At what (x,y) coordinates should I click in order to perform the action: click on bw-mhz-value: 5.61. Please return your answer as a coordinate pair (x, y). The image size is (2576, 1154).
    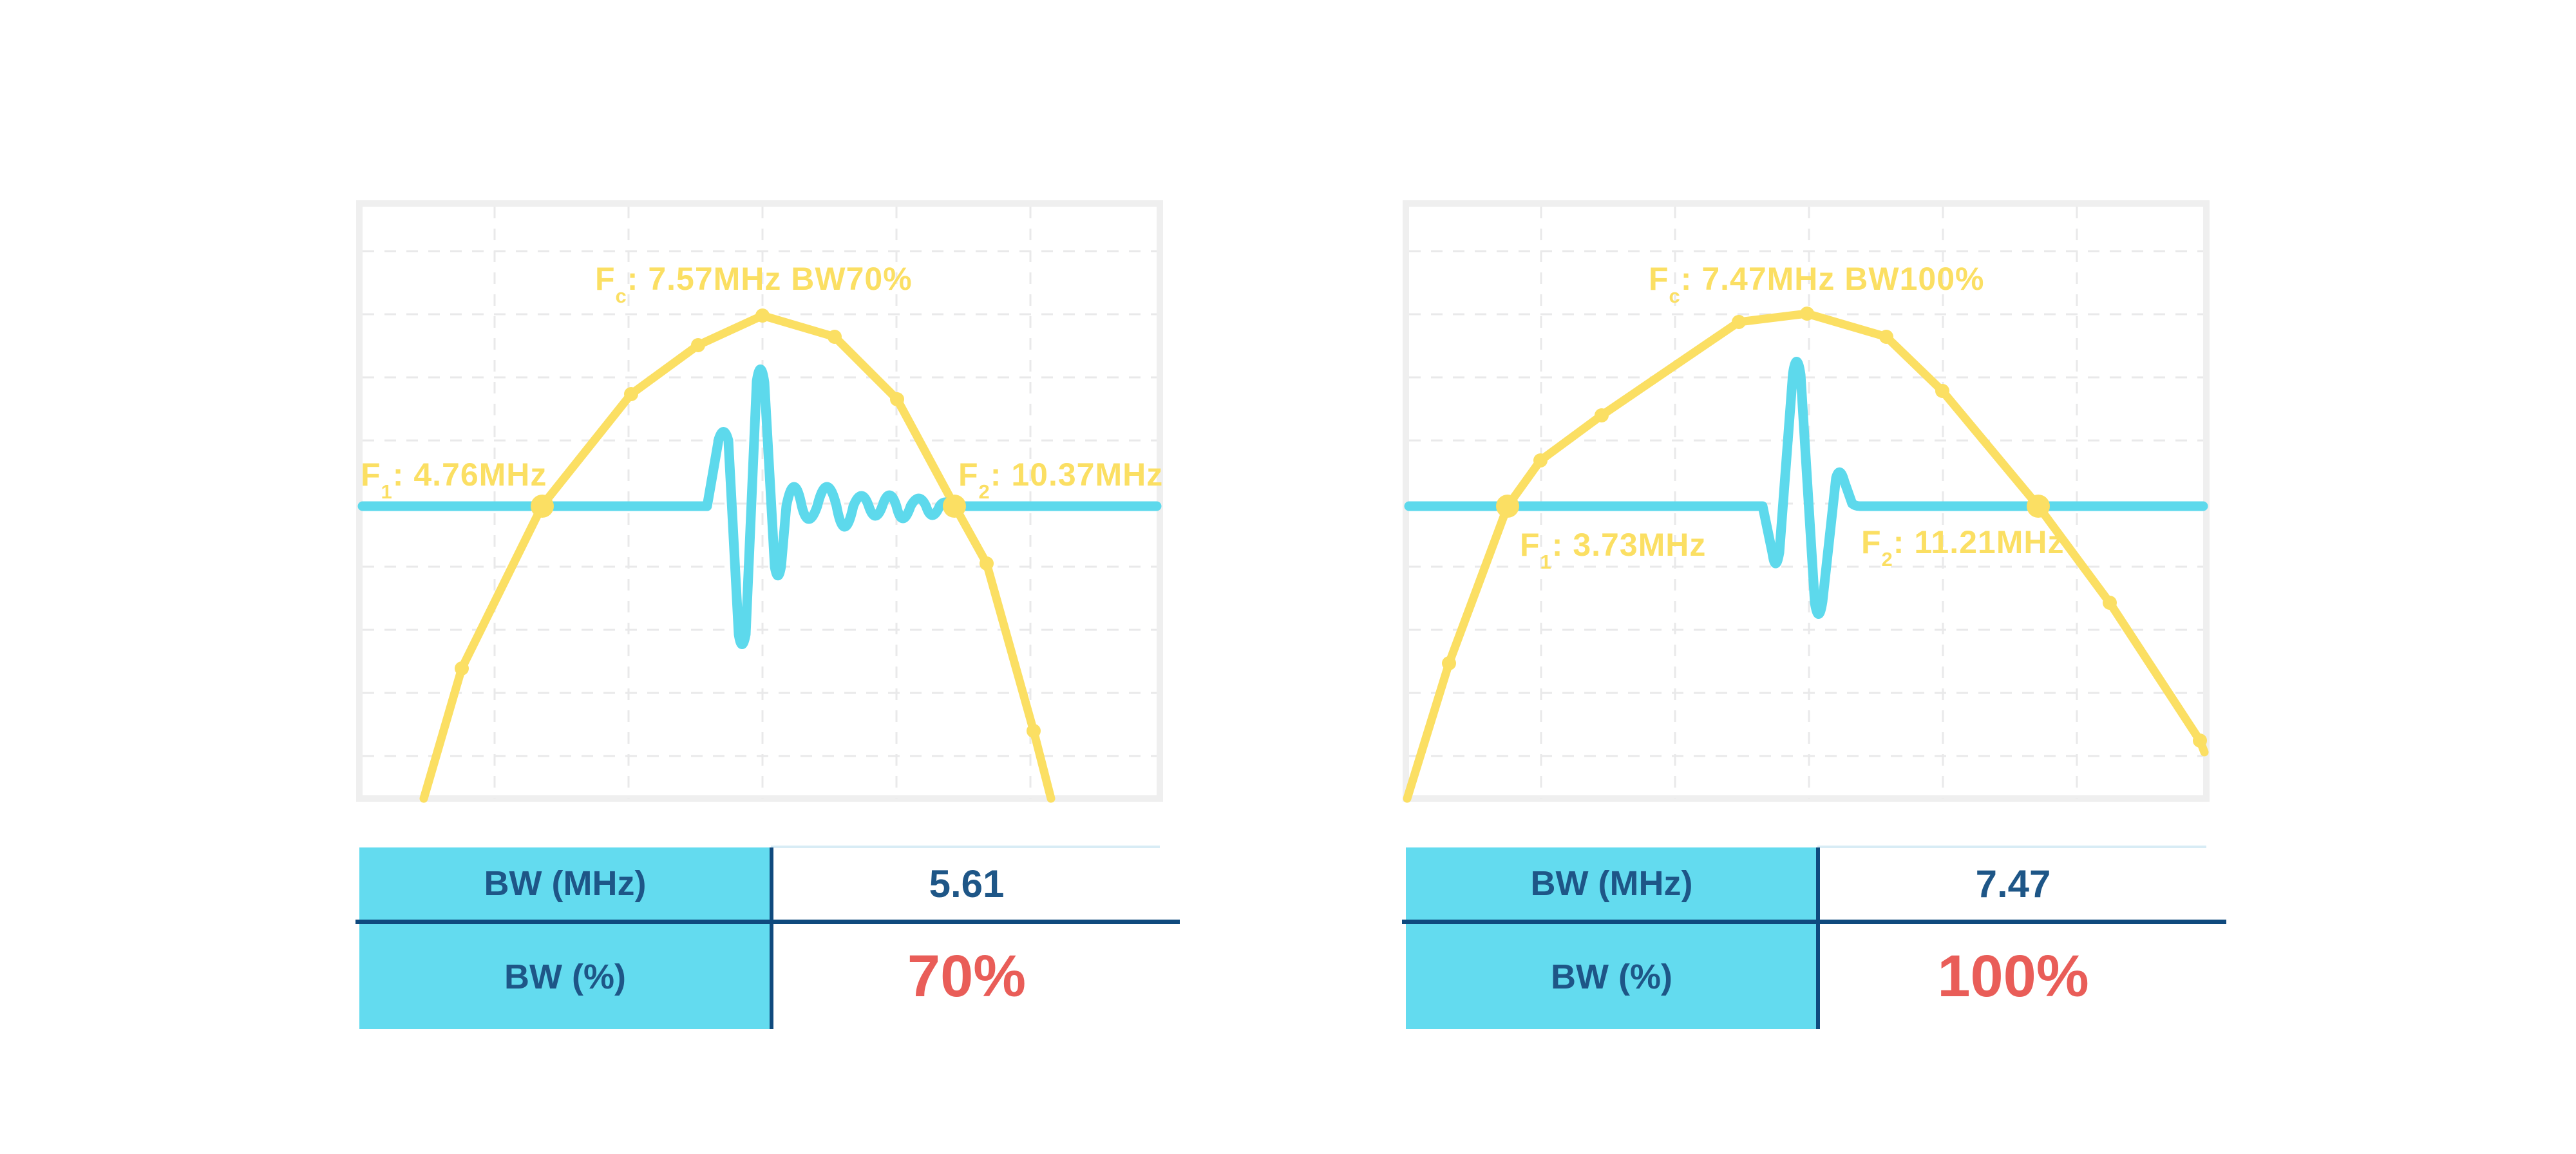
    Looking at the image, I should click on (967, 884).